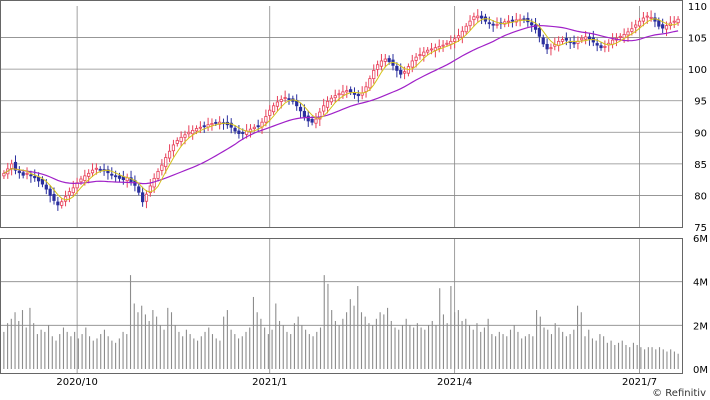 The width and height of the screenshot is (710, 400). I want to click on price-tick-label: 100, so click(697, 70).